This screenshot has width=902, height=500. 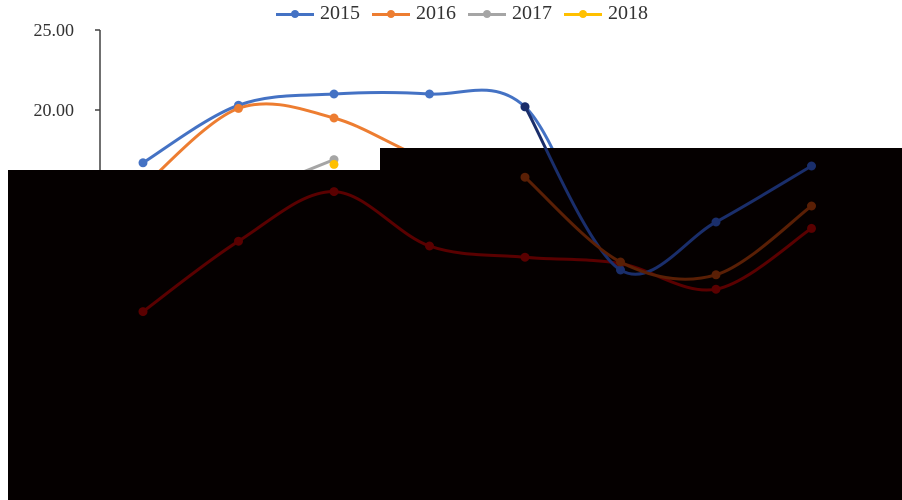 What do you see at coordinates (628, 13) in the screenshot?
I see `legend-label: 2018` at bounding box center [628, 13].